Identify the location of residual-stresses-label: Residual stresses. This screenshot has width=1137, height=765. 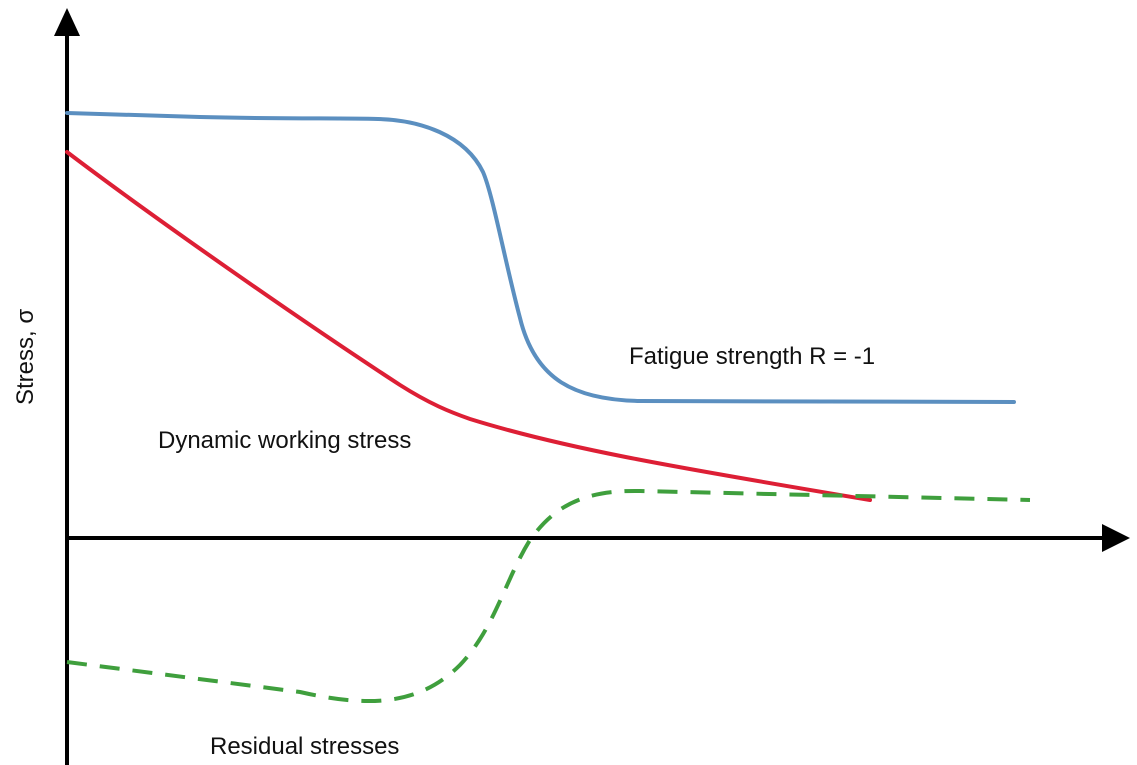
(304, 746).